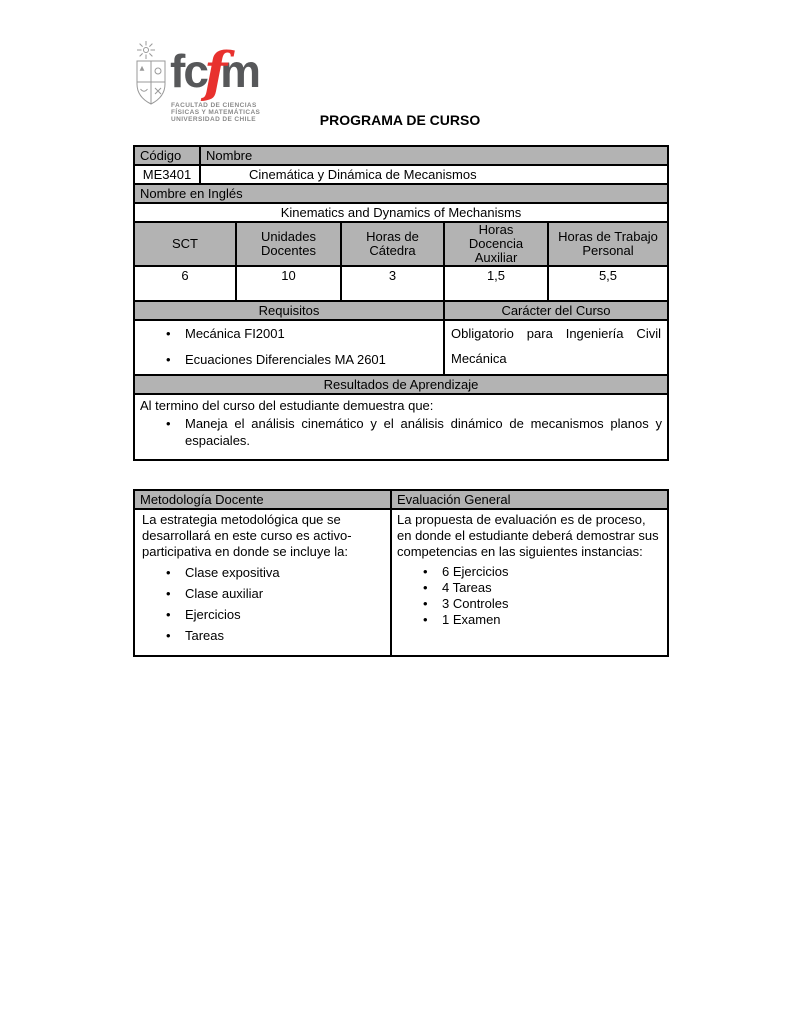 Image resolution: width=800 pixels, height=1035 pixels. What do you see at coordinates (262, 572) in the screenshot?
I see `metodologia-item: Clase expositiva` at bounding box center [262, 572].